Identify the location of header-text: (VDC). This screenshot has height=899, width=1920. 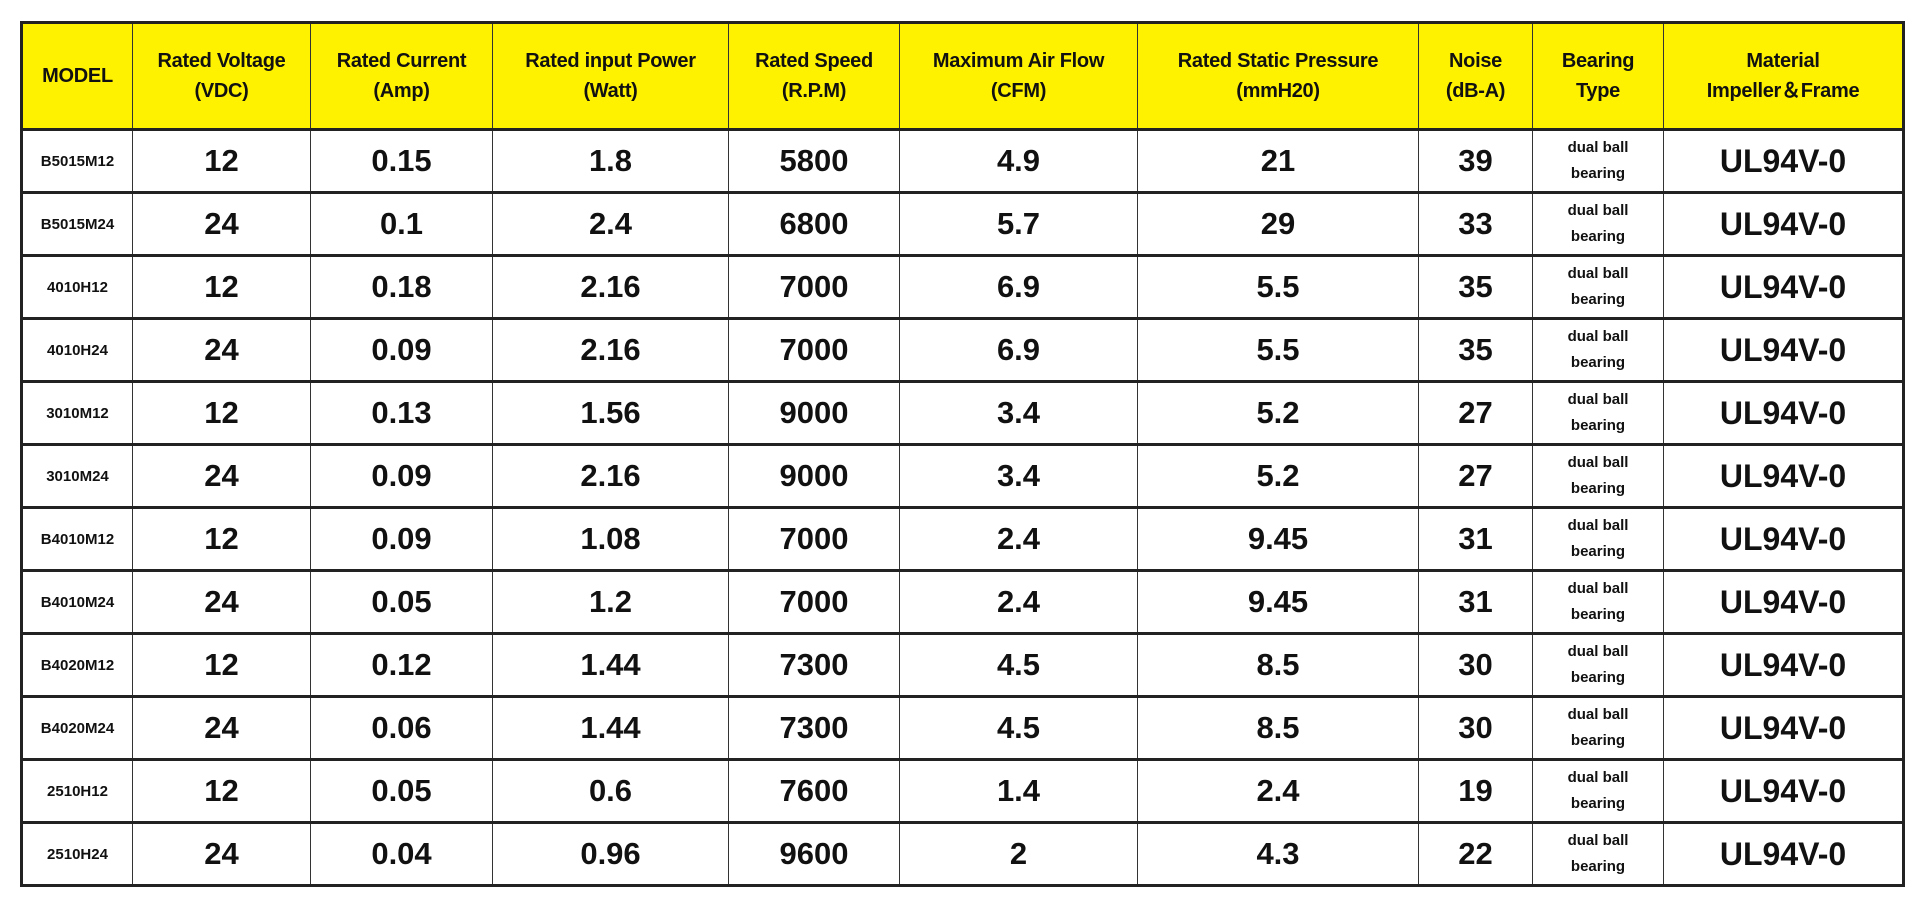
(221, 91).